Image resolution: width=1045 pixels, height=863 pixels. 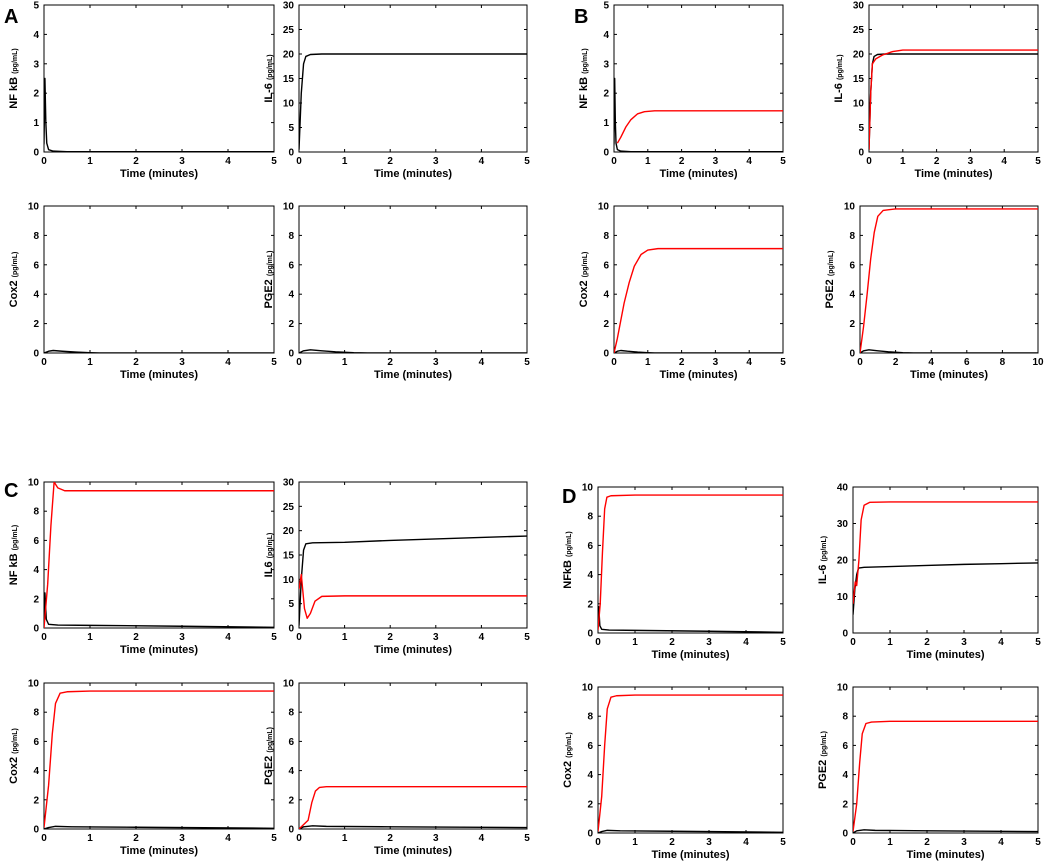 I want to click on y-tick-label: 40, so click(x=843, y=488).